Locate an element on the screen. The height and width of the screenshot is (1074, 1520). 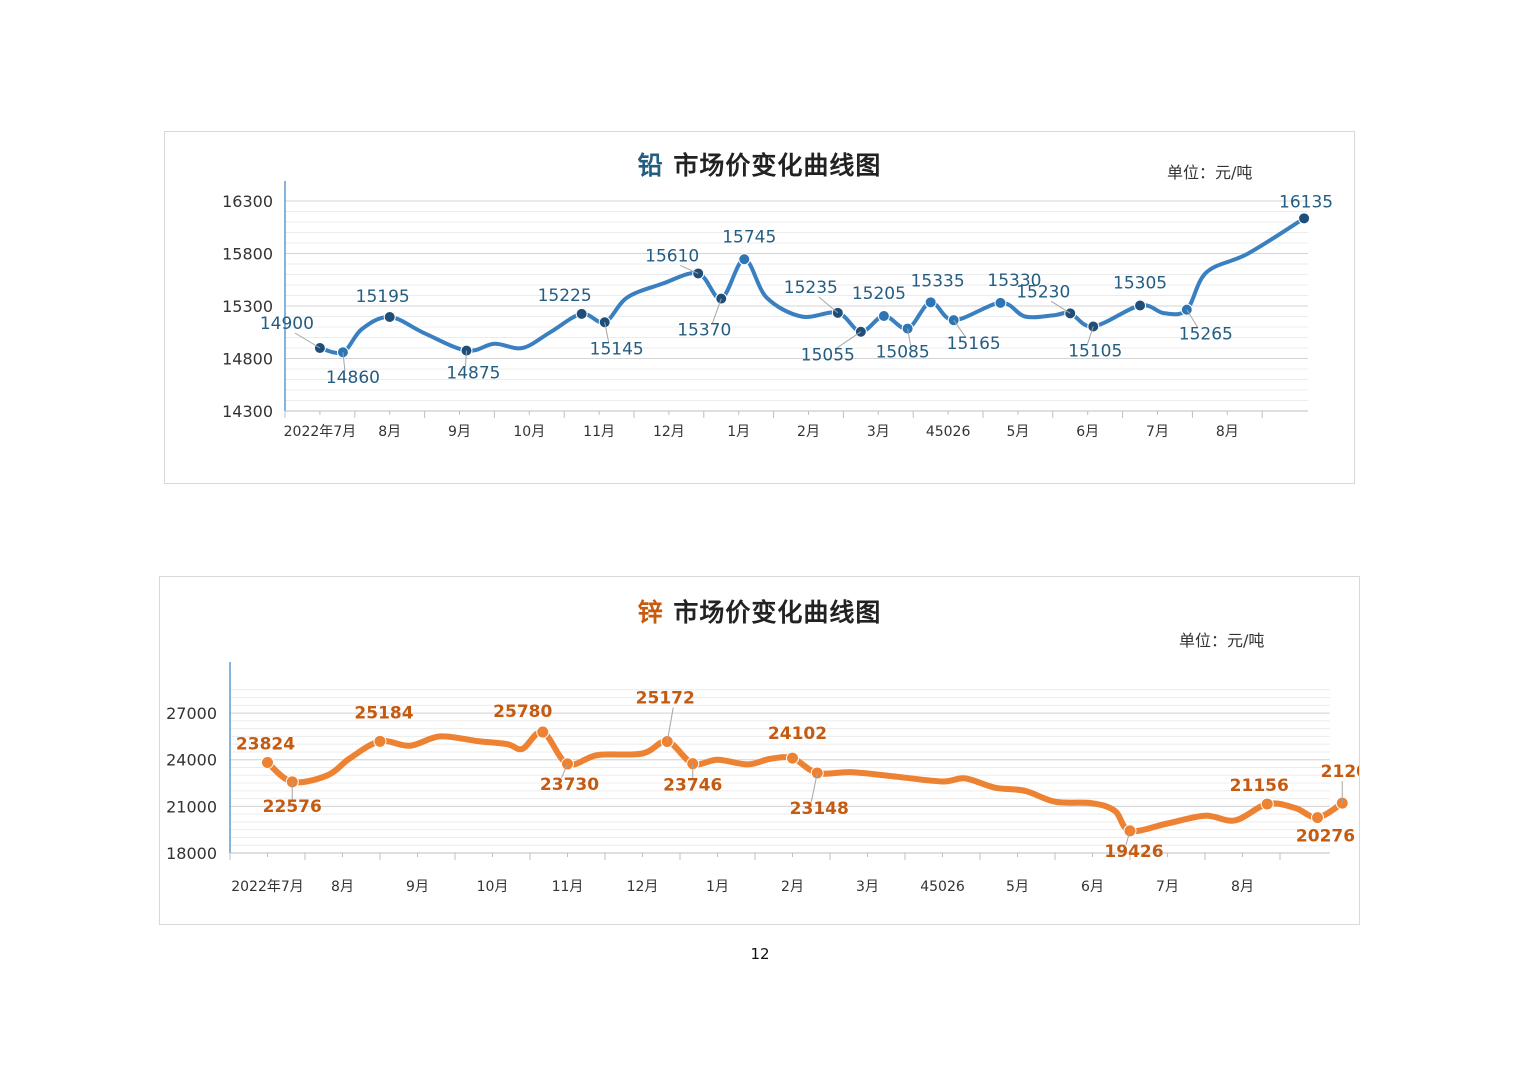
y-tick-label: 18000 is located at coordinates (191, 853).